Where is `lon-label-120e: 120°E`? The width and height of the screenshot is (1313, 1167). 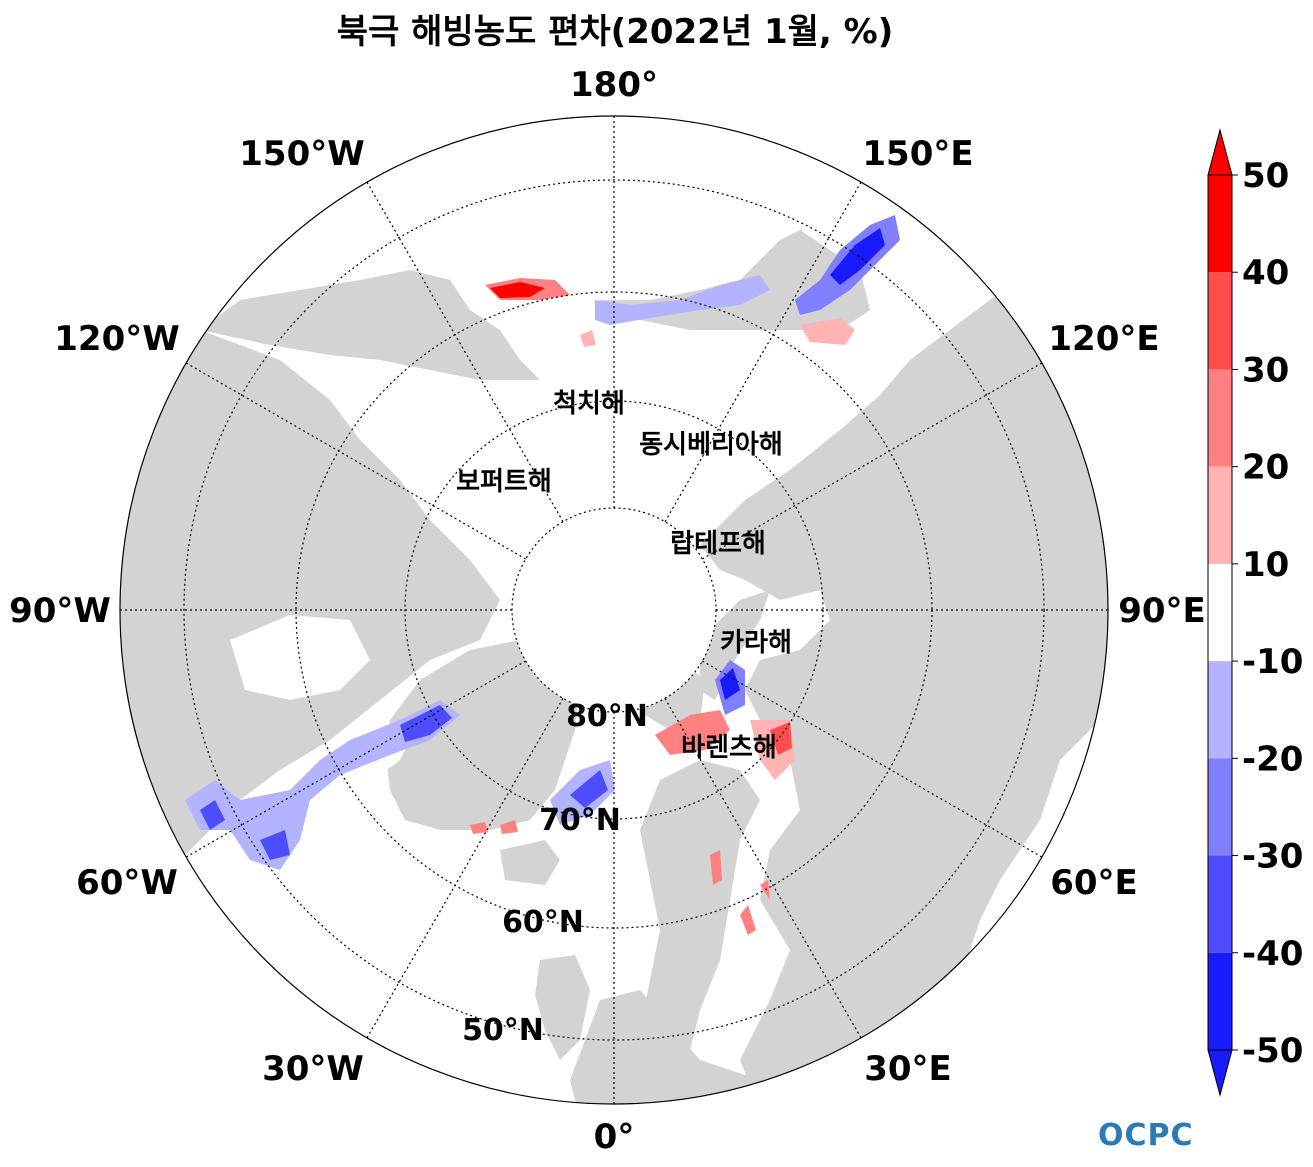
lon-label-120e: 120°E is located at coordinates (1103, 339).